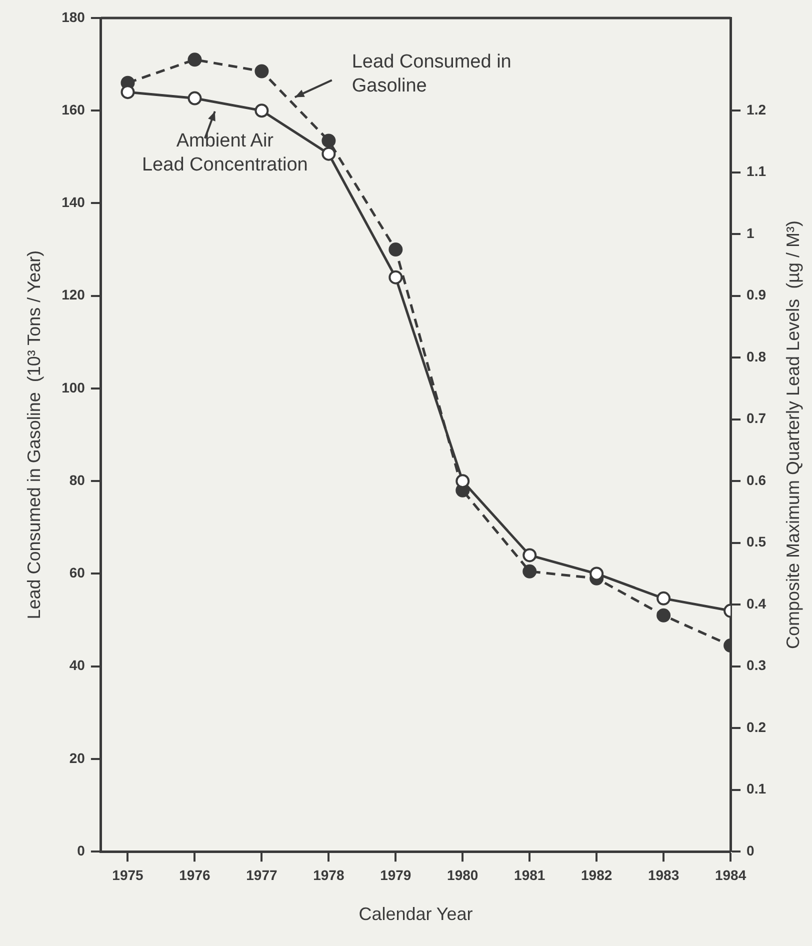 This screenshot has width=812, height=946. I want to click on y-tick-label: 60, so click(77, 572).